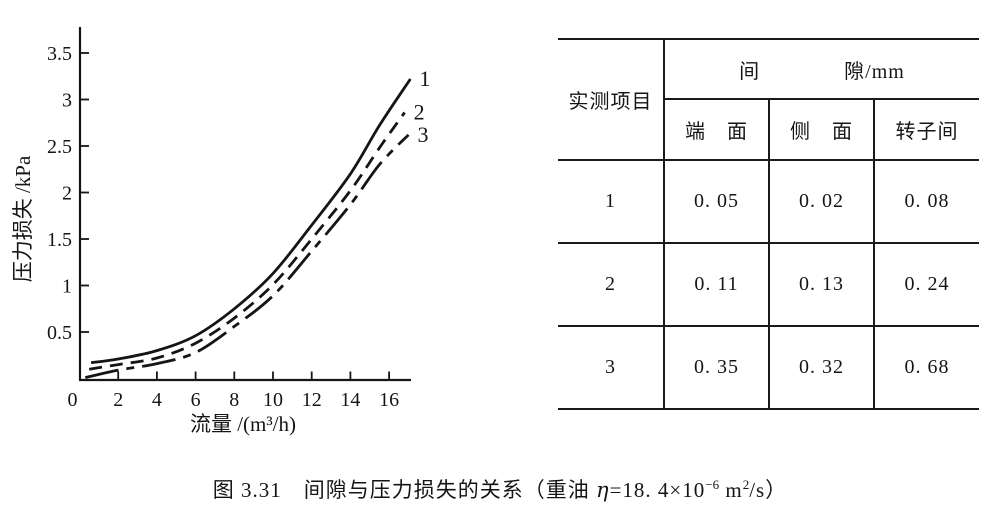  I want to click on table-row: 2 0. 11 0. 13 0. 24, so click(769, 284).